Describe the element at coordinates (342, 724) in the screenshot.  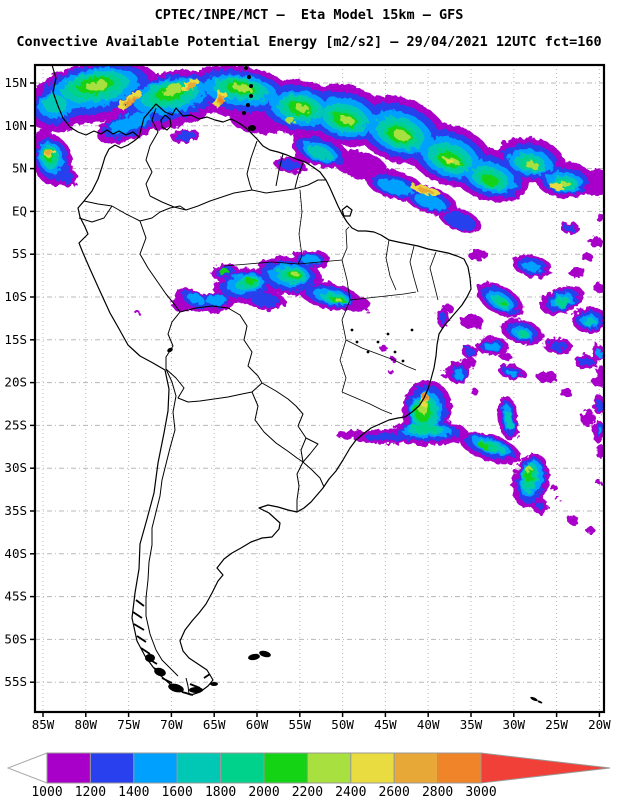
I see `lon-label: 50W` at that location.